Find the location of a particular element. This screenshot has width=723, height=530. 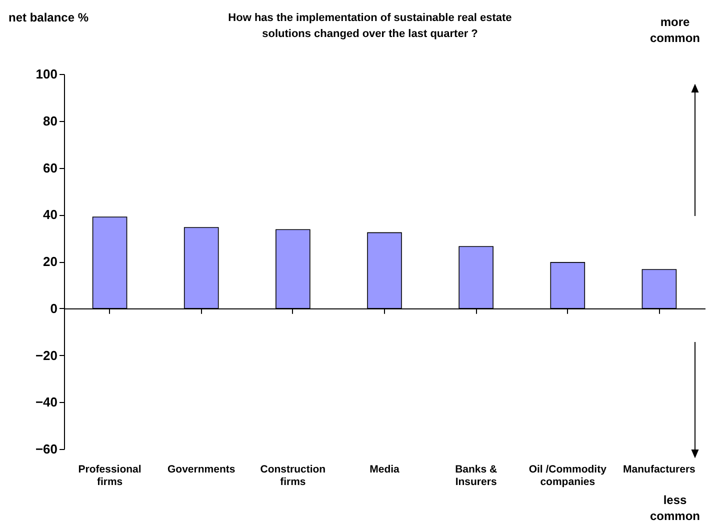

y-tick-label: 0 is located at coordinates (54, 308).